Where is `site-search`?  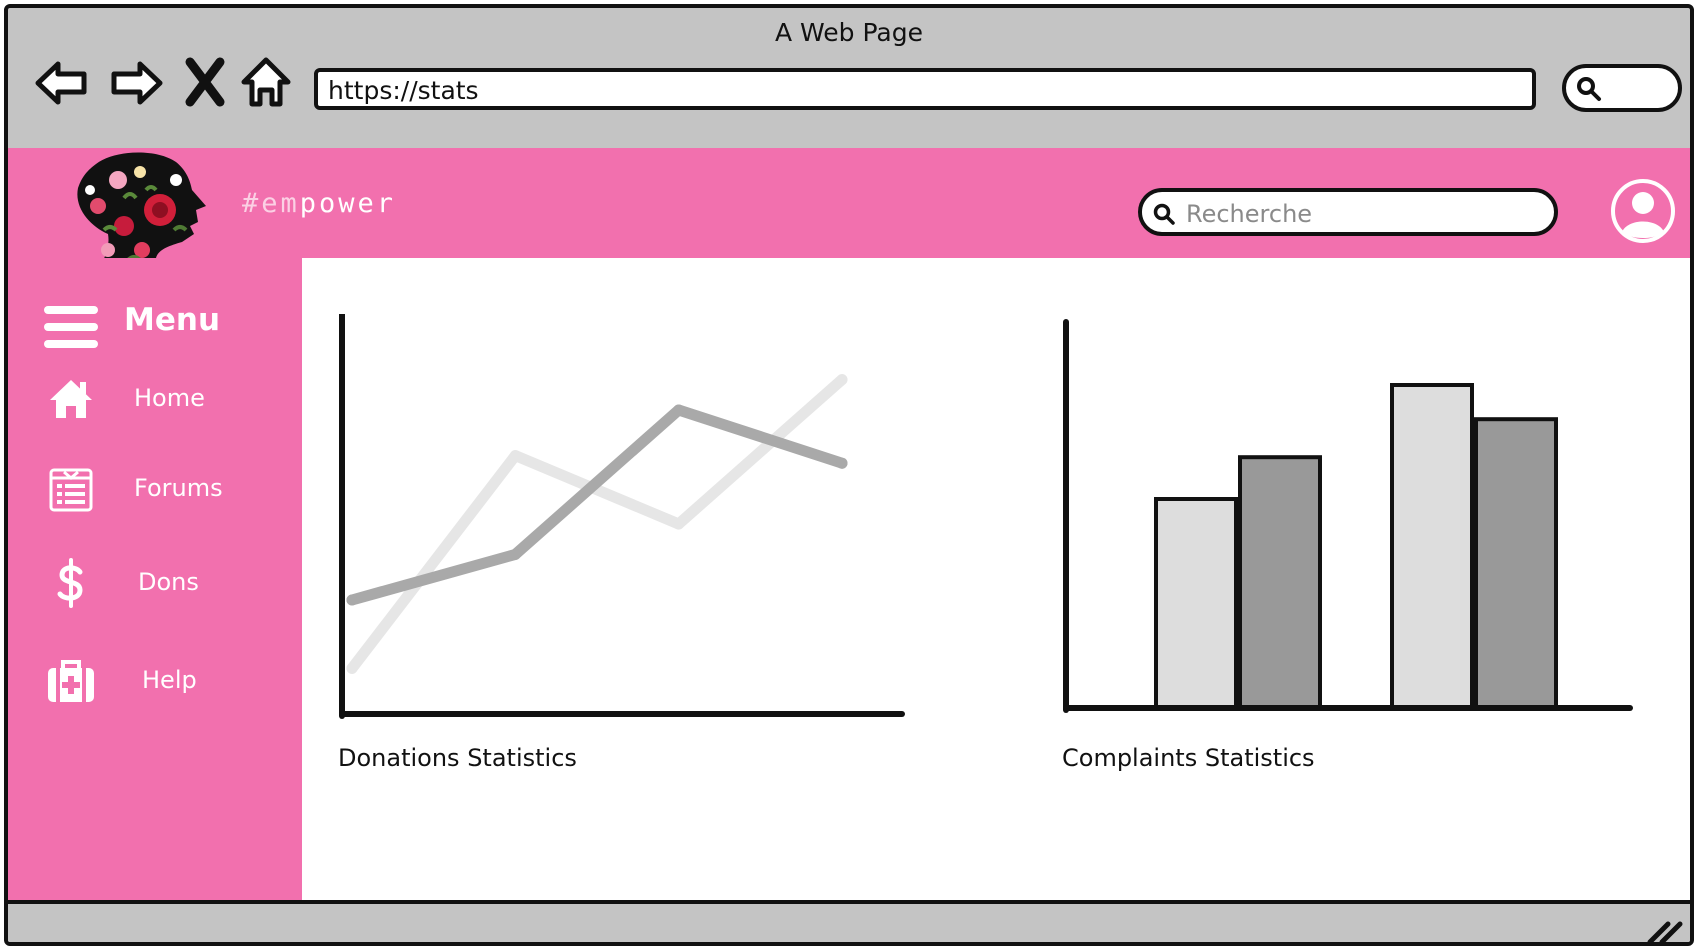
site-search is located at coordinates (1348, 212).